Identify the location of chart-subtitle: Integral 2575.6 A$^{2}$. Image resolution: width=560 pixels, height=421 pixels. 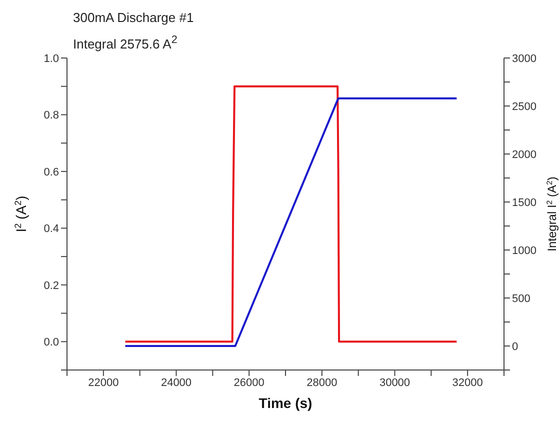
(125, 43).